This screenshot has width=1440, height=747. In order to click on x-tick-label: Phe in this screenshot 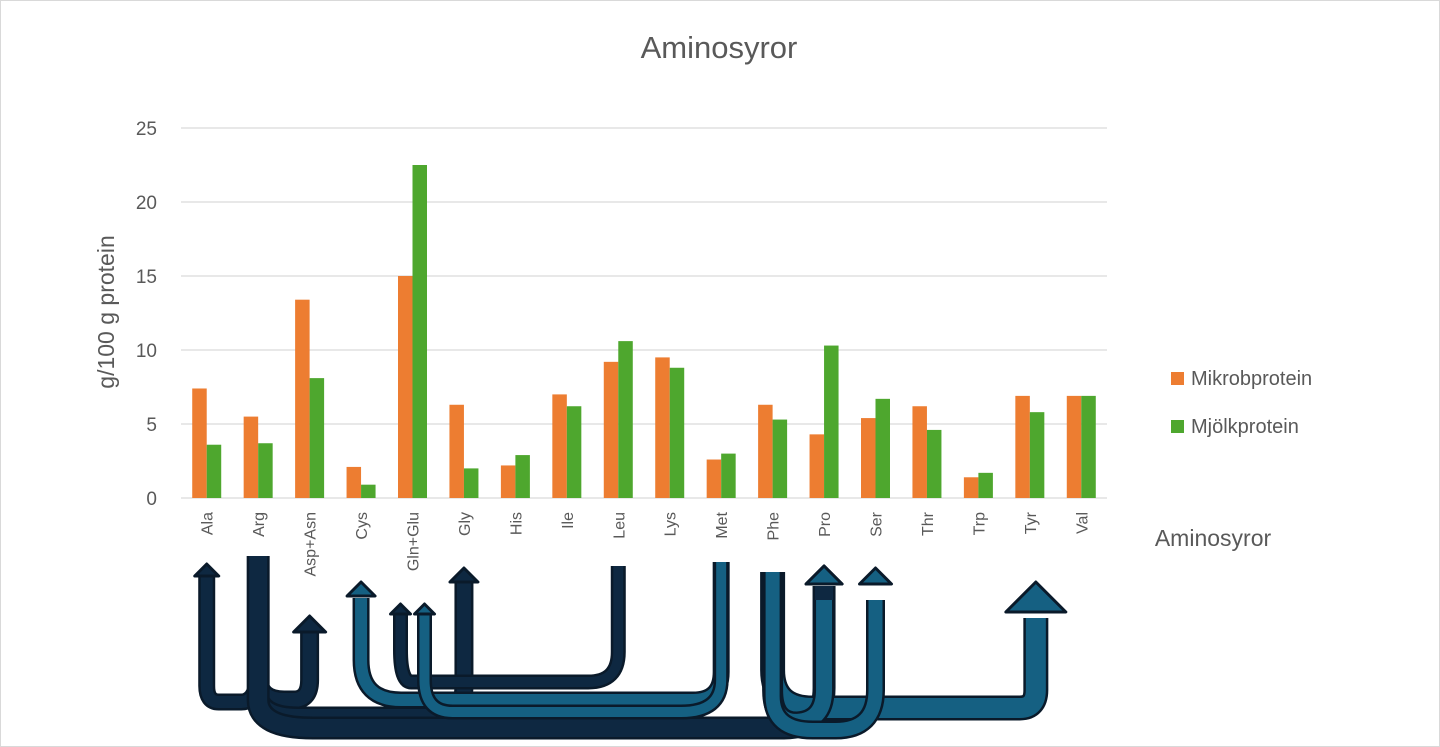, I will do `click(774, 526)`.